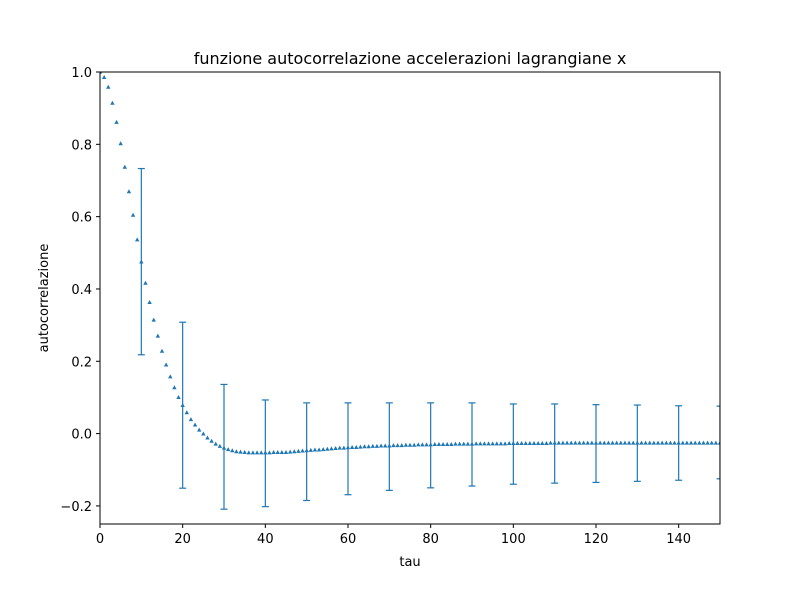  I want to click on y-tick-label: 1.0, so click(81, 73).